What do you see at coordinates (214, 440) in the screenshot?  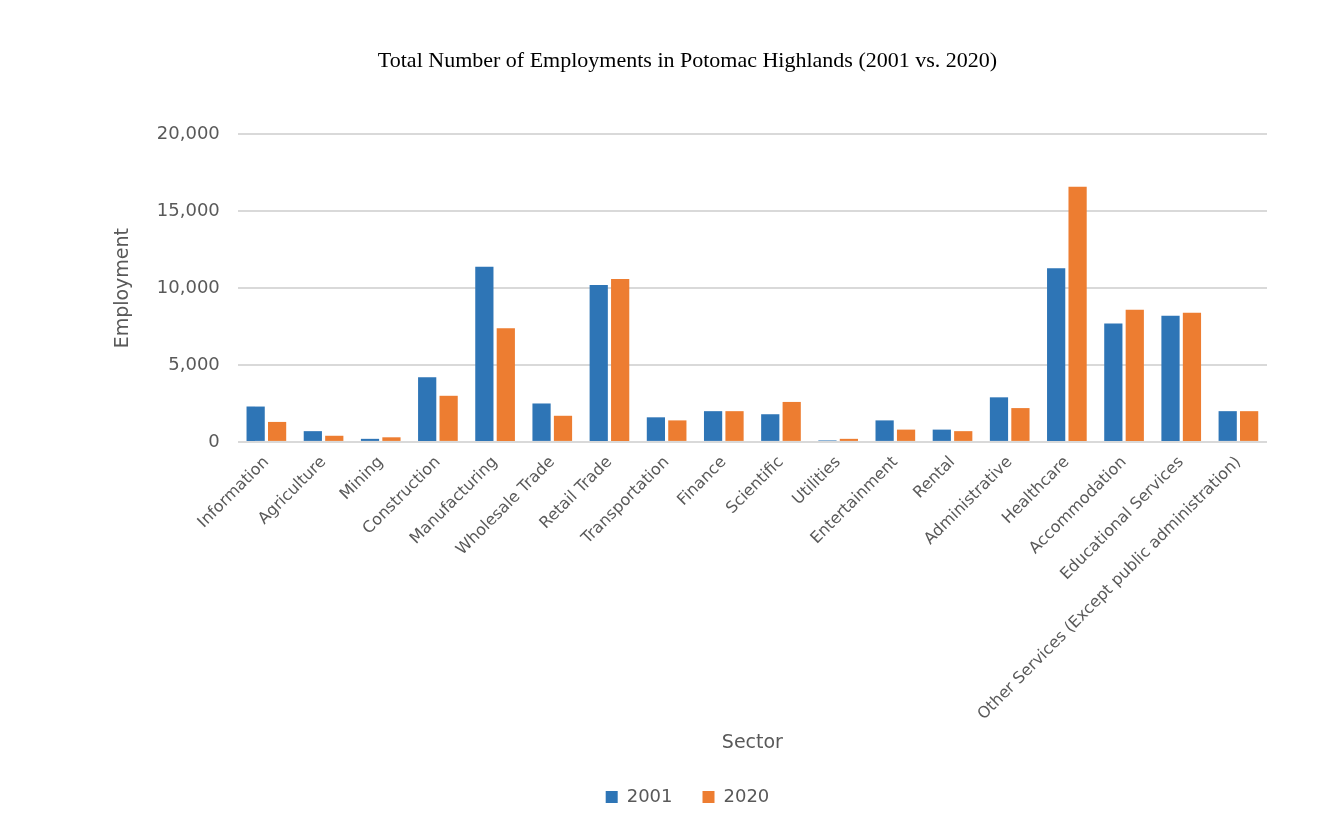 I see `y-tick-label: 0` at bounding box center [214, 440].